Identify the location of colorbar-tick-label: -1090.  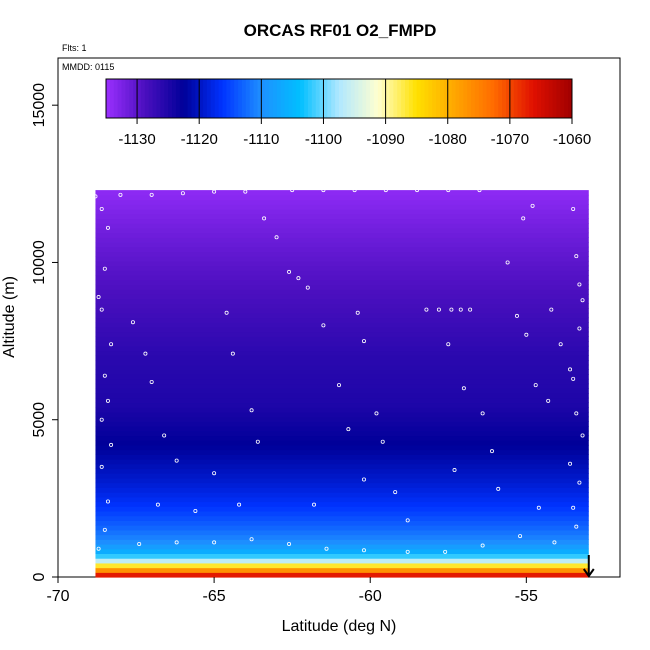
(385, 139).